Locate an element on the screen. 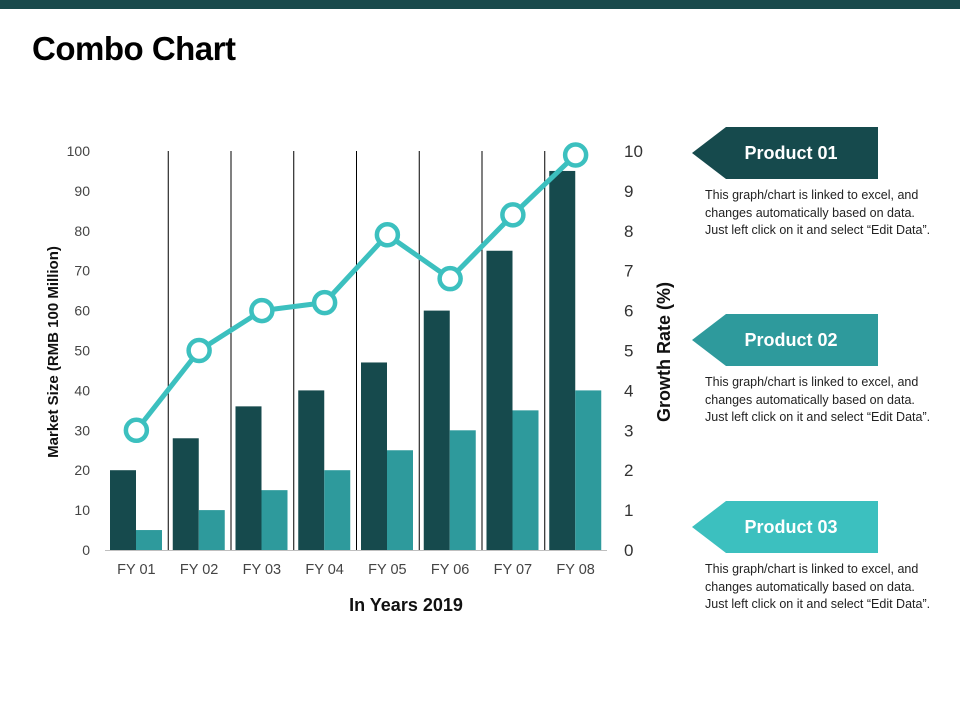 The height and width of the screenshot is (720, 960). product-02-label: Product 02 is located at coordinates (791, 339).